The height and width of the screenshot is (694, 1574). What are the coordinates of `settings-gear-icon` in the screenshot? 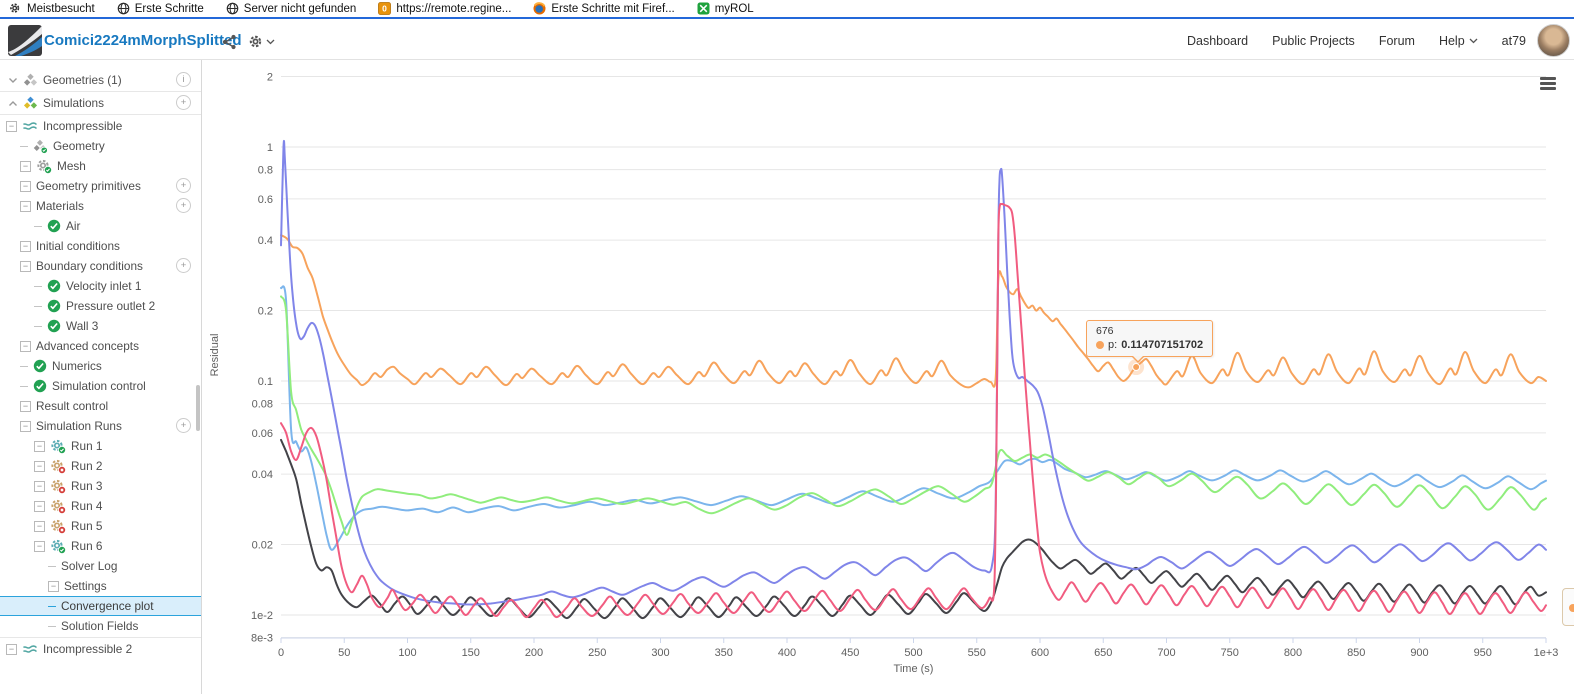 It's located at (261, 41).